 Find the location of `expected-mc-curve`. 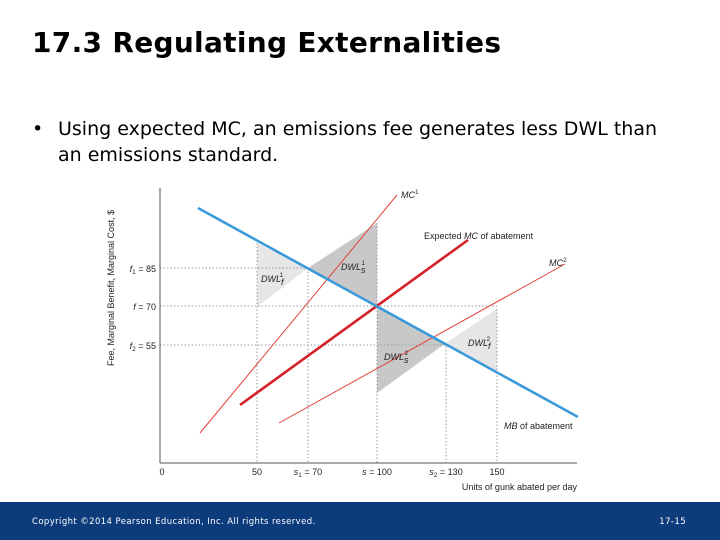

expected-mc-curve is located at coordinates (354, 322).